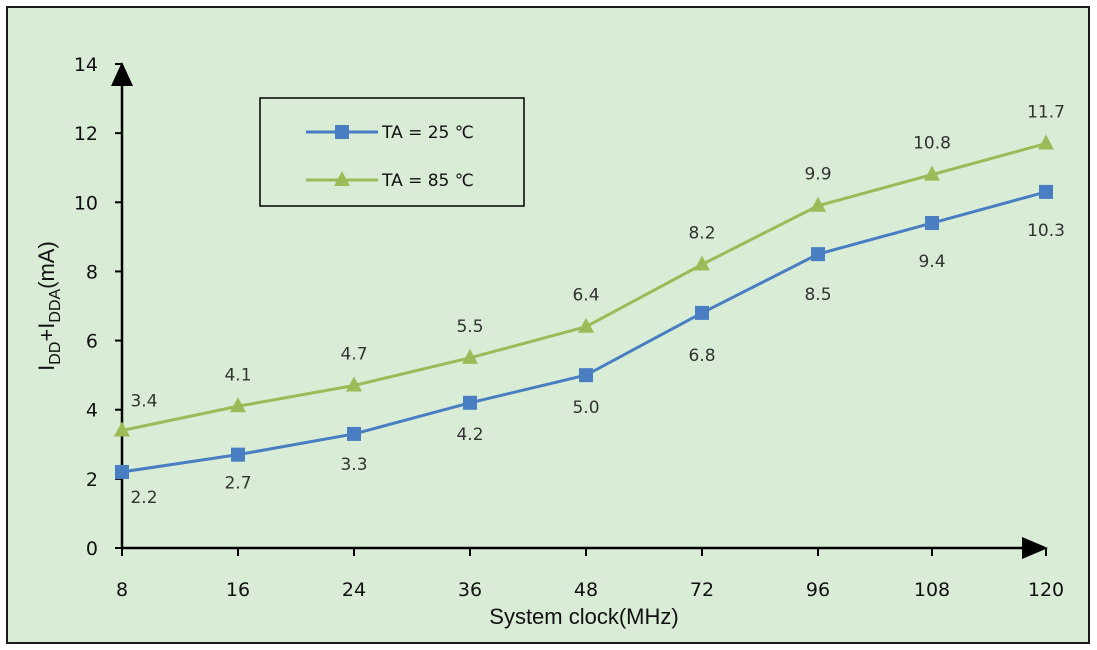 Image resolution: width=1097 pixels, height=650 pixels. What do you see at coordinates (427, 133) in the screenshot?
I see `legend-label: TA = 25 ℃` at bounding box center [427, 133].